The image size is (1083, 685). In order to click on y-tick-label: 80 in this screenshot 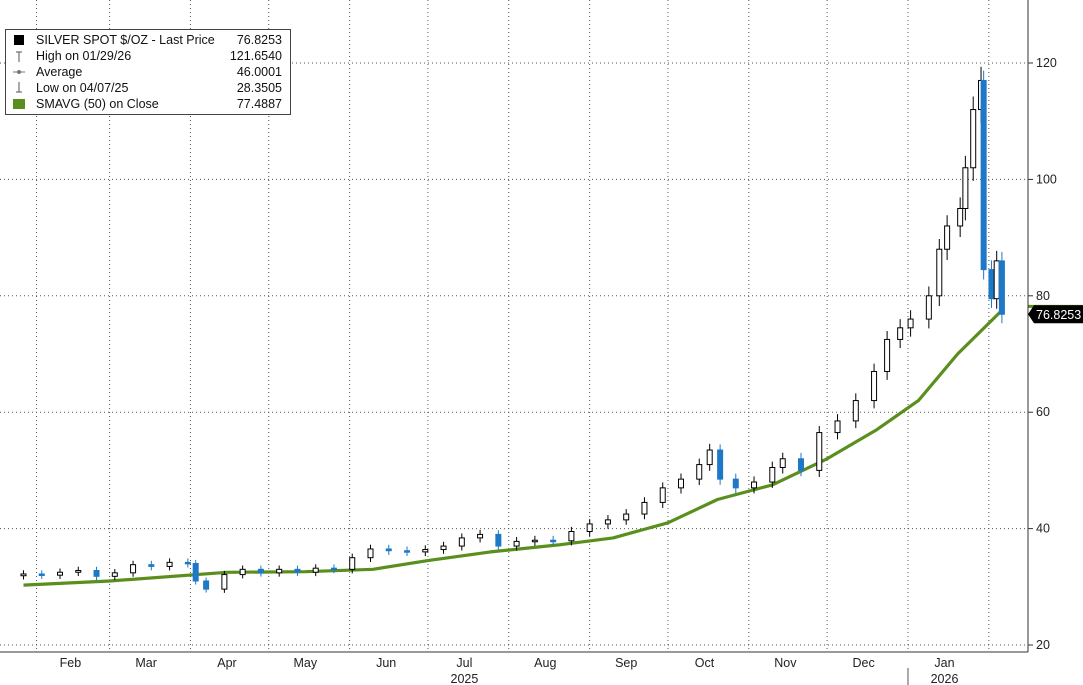, I will do `click(1043, 296)`.